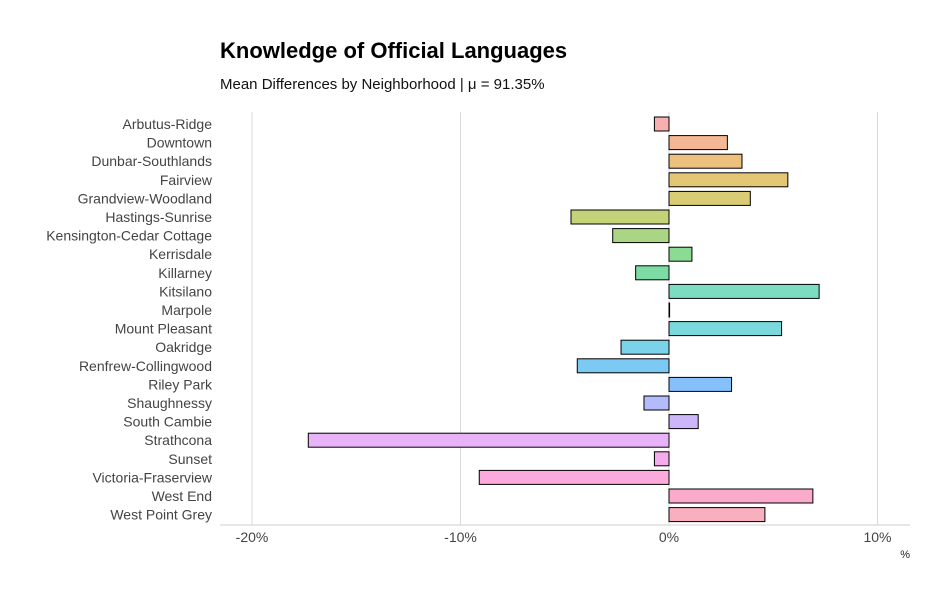 This screenshot has height=600, width=950. I want to click on category-label: Strathcona, so click(178, 440).